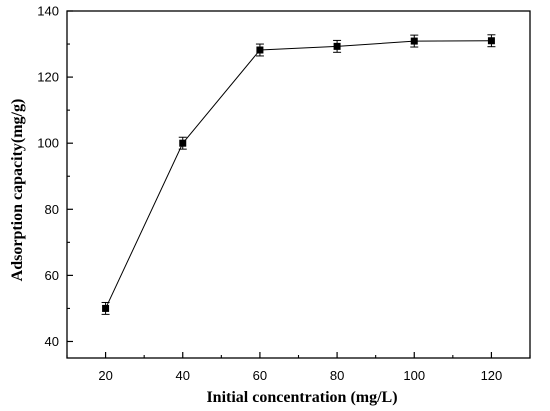 The width and height of the screenshot is (550, 411). What do you see at coordinates (301, 397) in the screenshot?
I see `x-axis-title: Initial concentration (mg/L)` at bounding box center [301, 397].